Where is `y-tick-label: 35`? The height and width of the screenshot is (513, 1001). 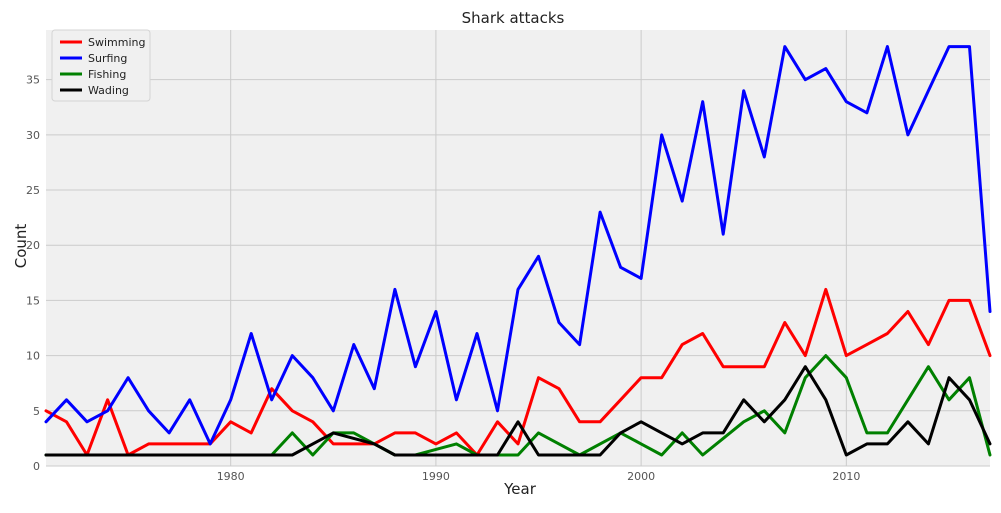 y-tick-label: 35 is located at coordinates (33, 80).